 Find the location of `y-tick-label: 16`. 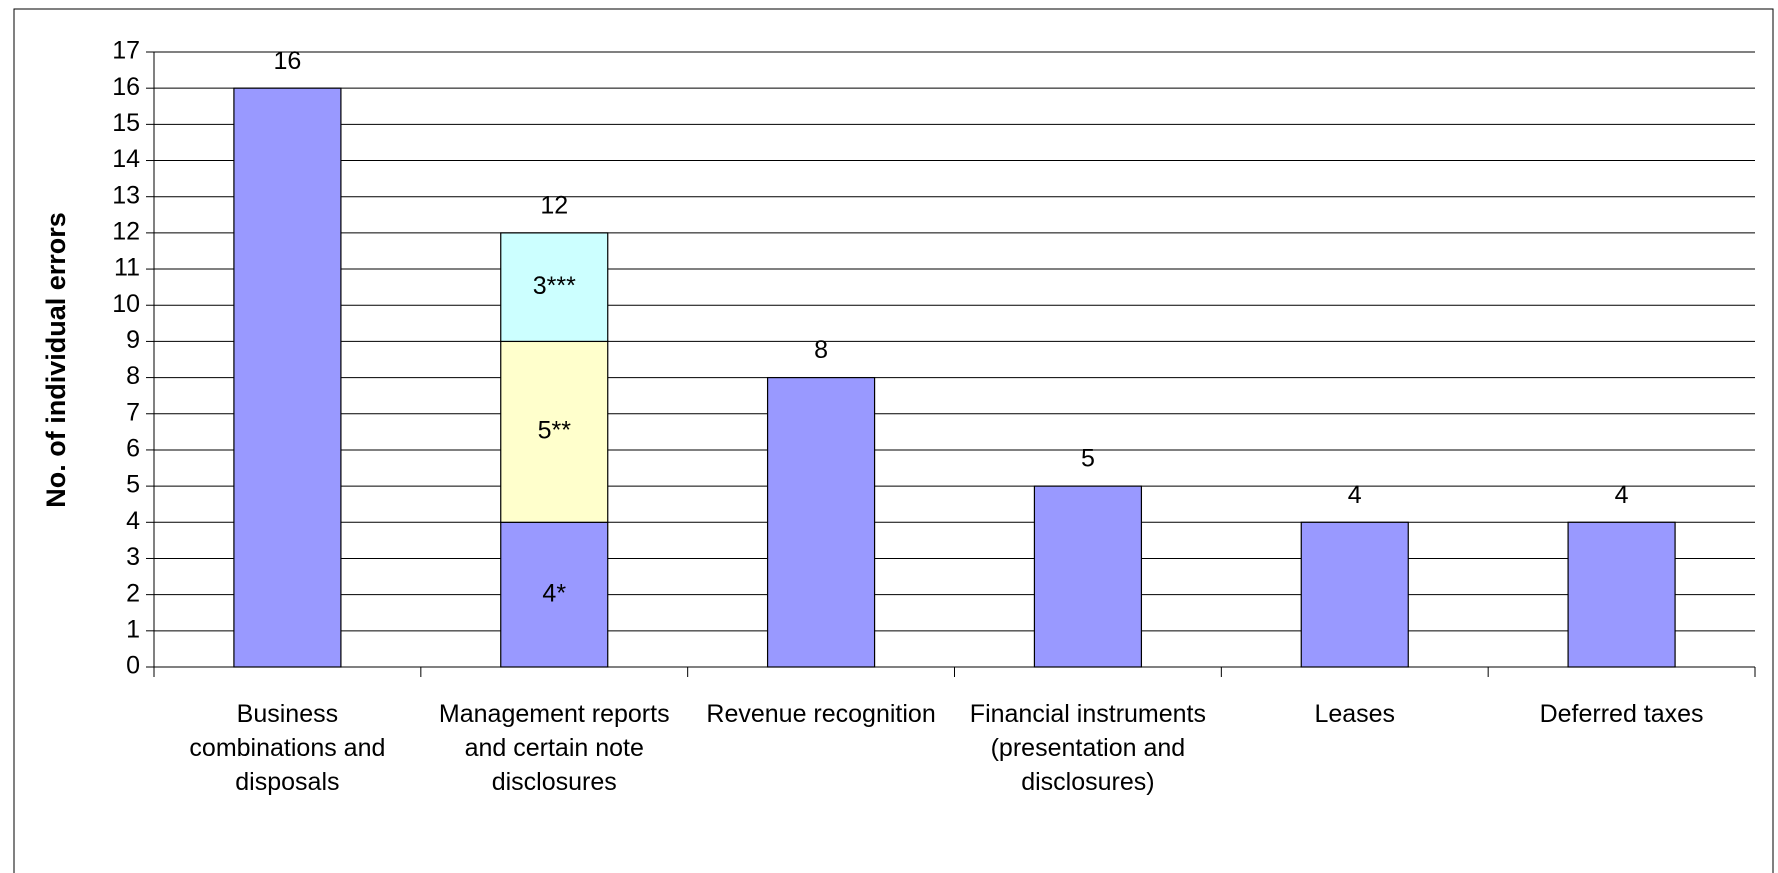

y-tick-label: 16 is located at coordinates (126, 87).